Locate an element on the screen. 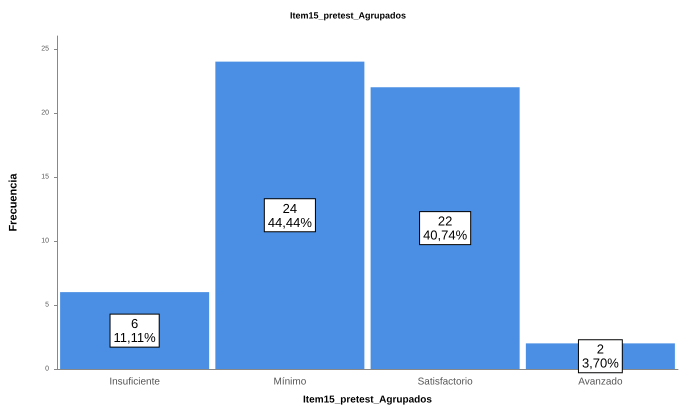 This screenshot has width=696, height=415. chart-title: Item15_pretest_Agrupados is located at coordinates (348, 15).